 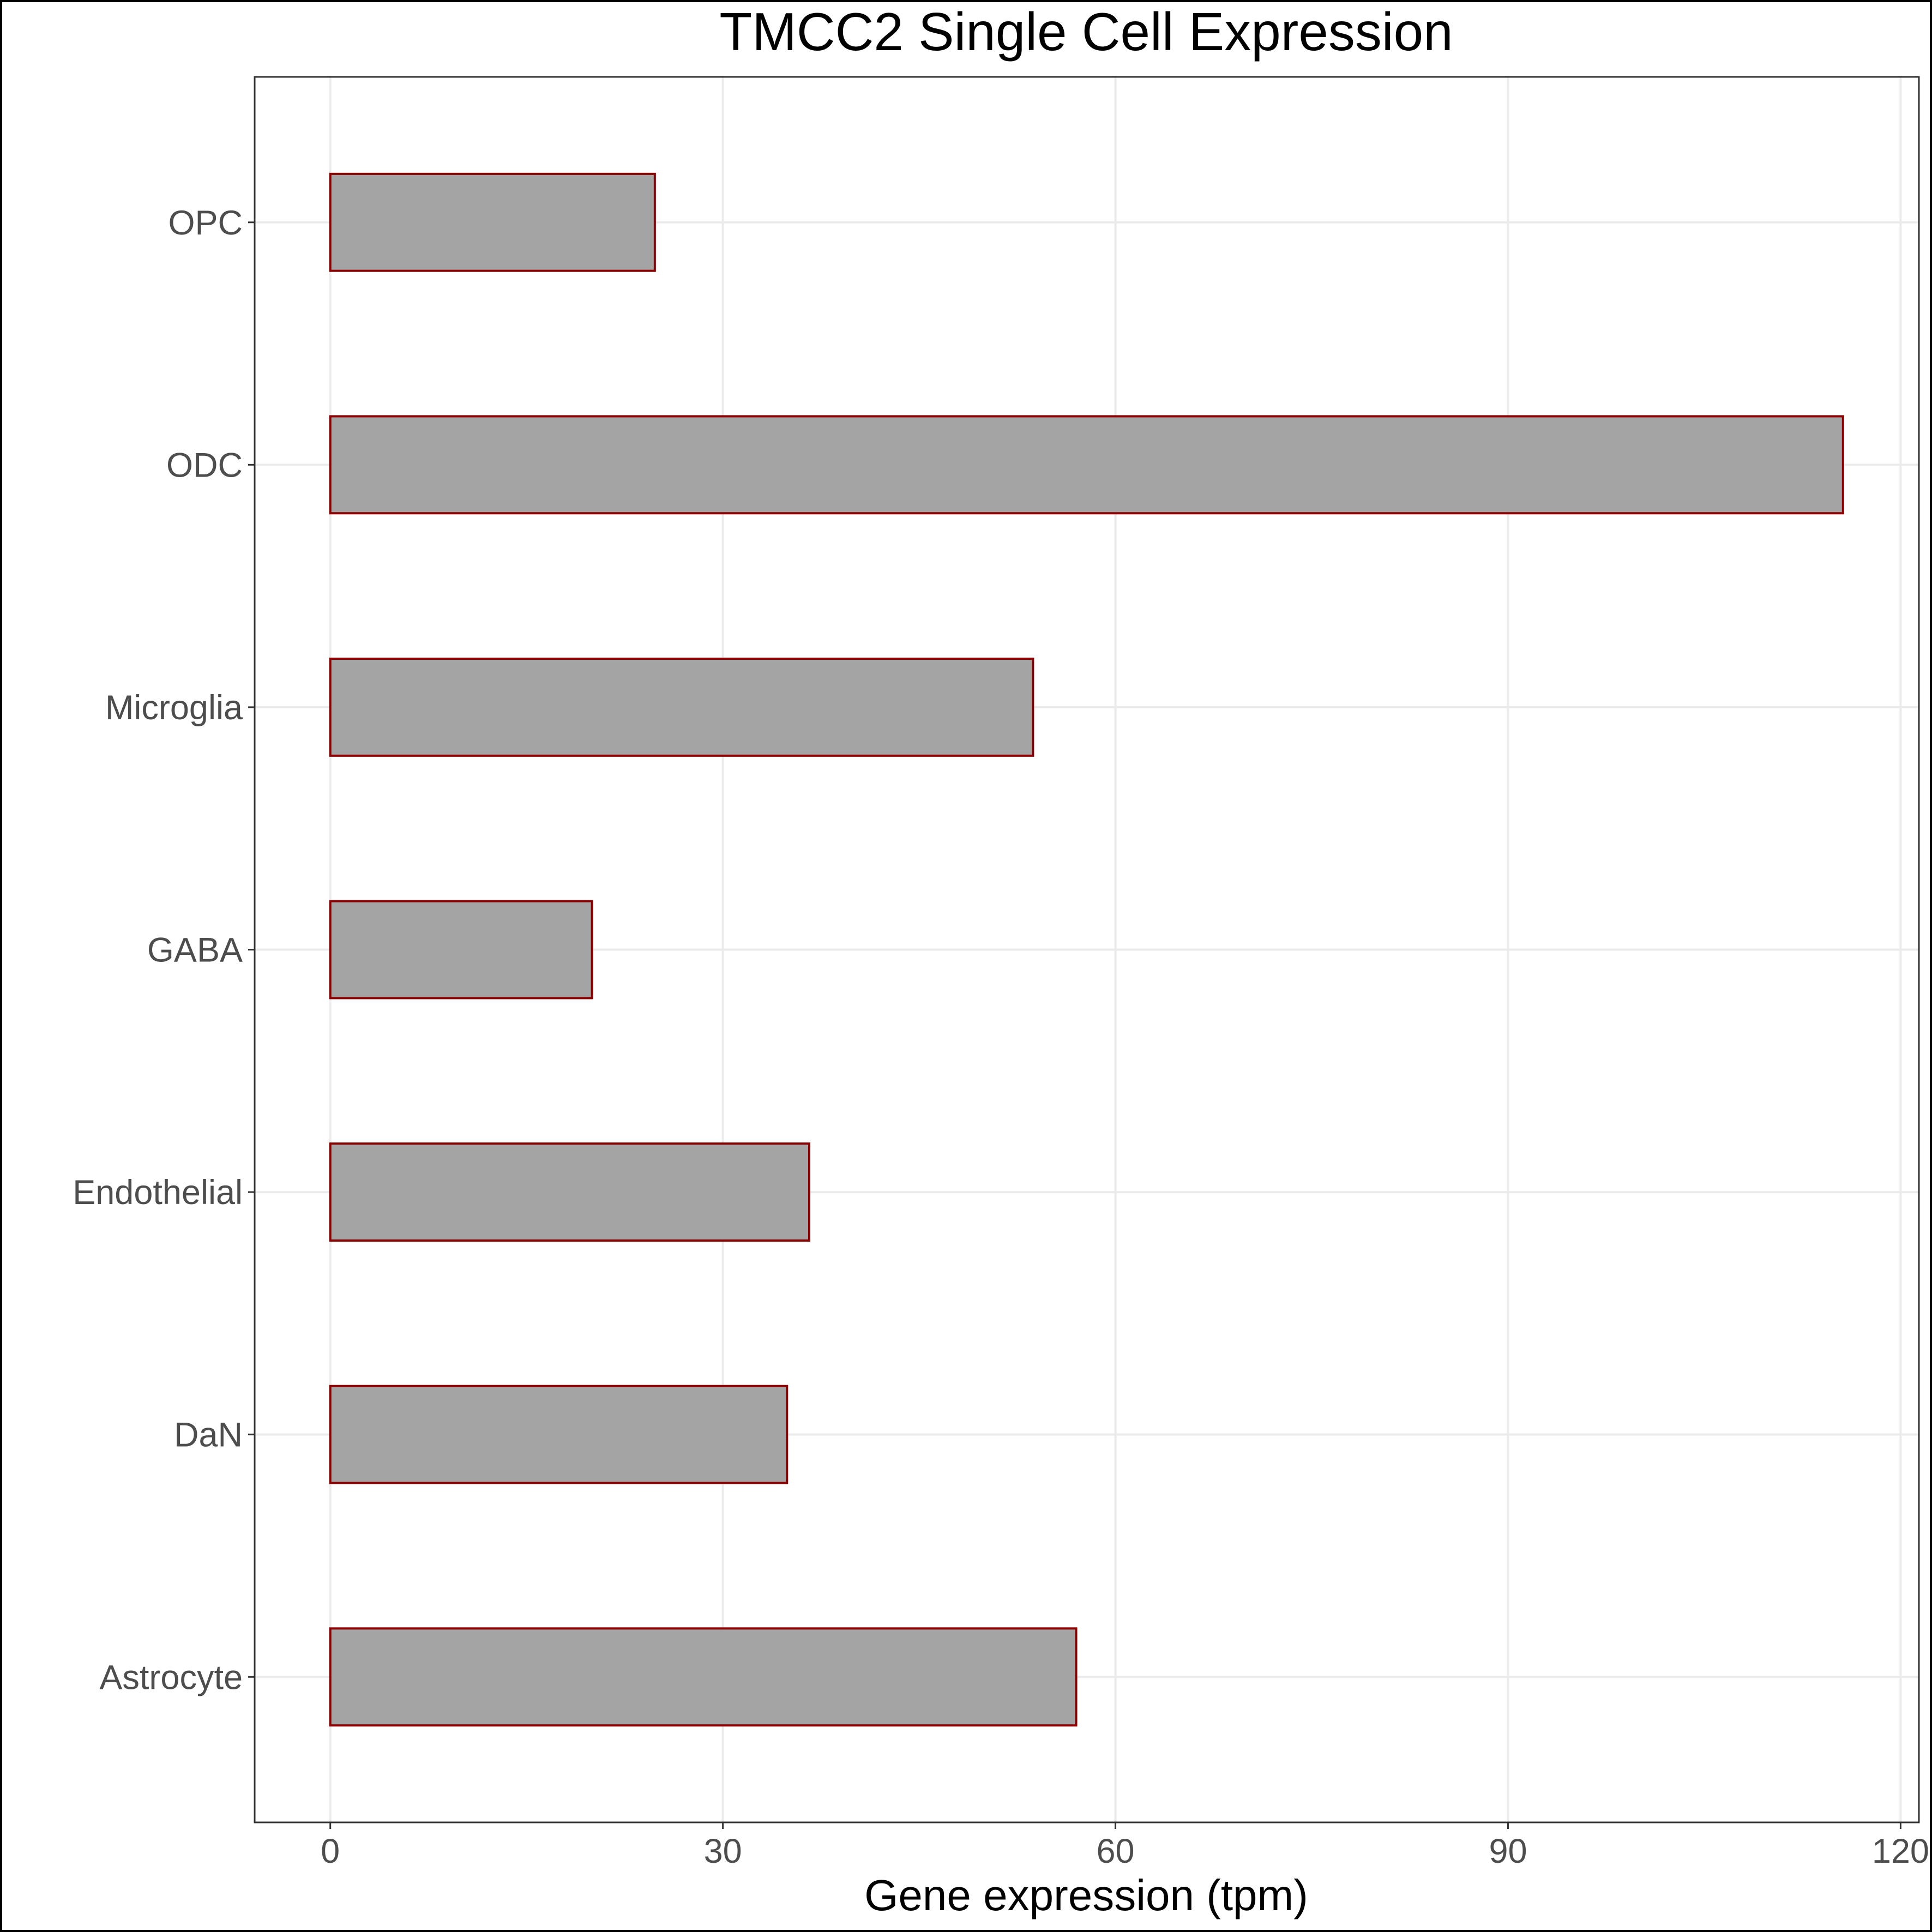 I want to click on x-tick-label: 120, so click(x=1900, y=1851).